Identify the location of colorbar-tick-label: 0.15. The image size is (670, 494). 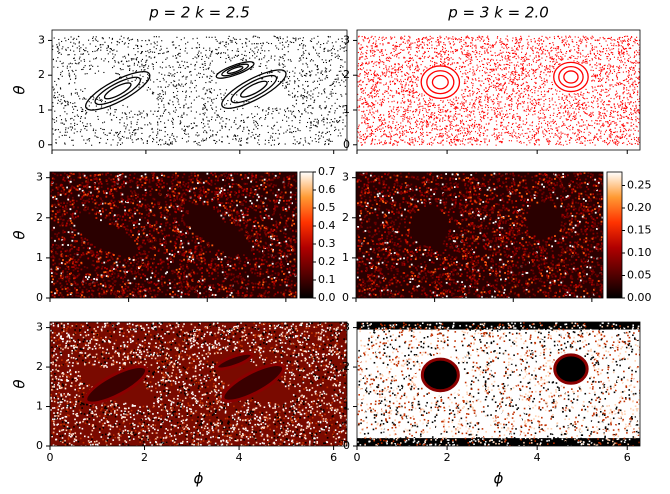
(639, 230).